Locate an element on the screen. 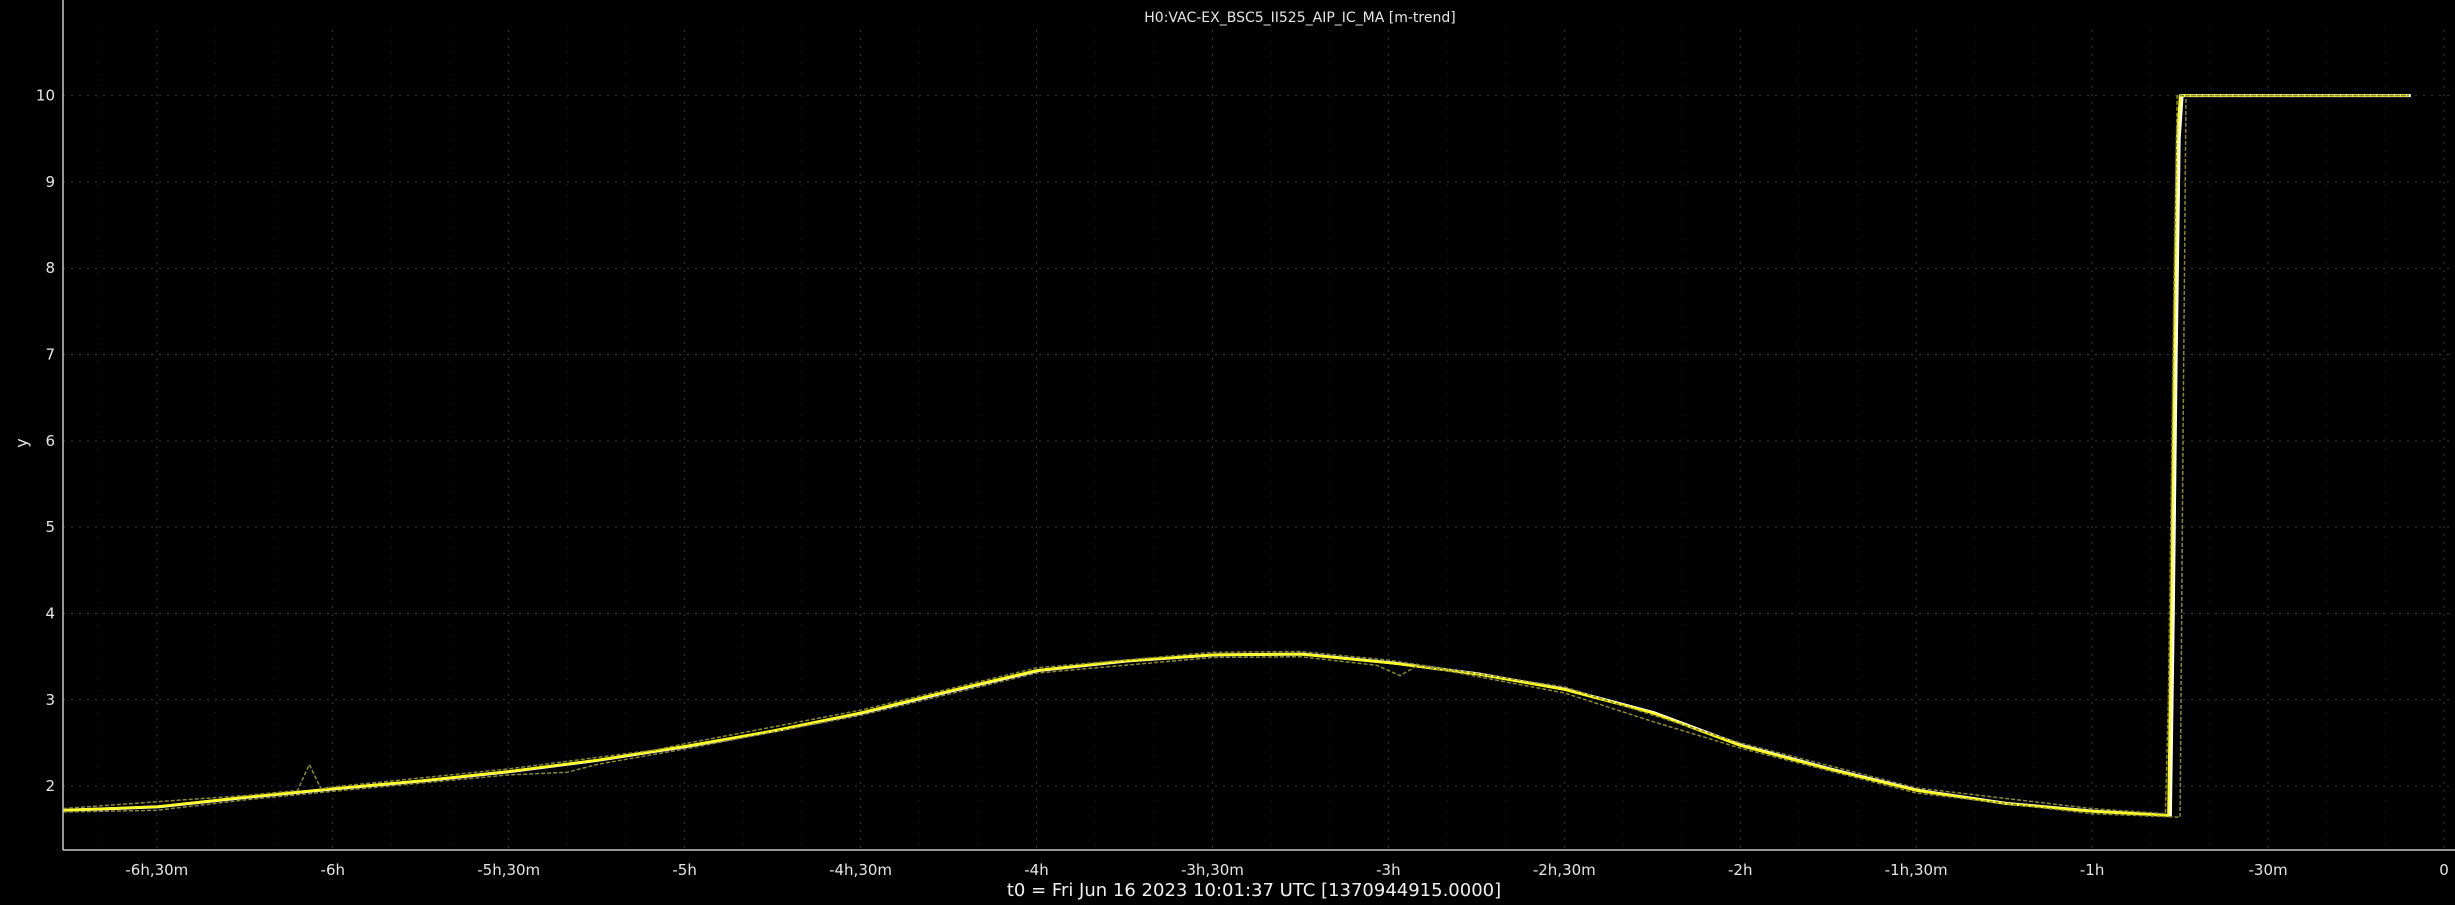 The image size is (2455, 905). x-tick-label: -5h,30m is located at coordinates (508, 870).